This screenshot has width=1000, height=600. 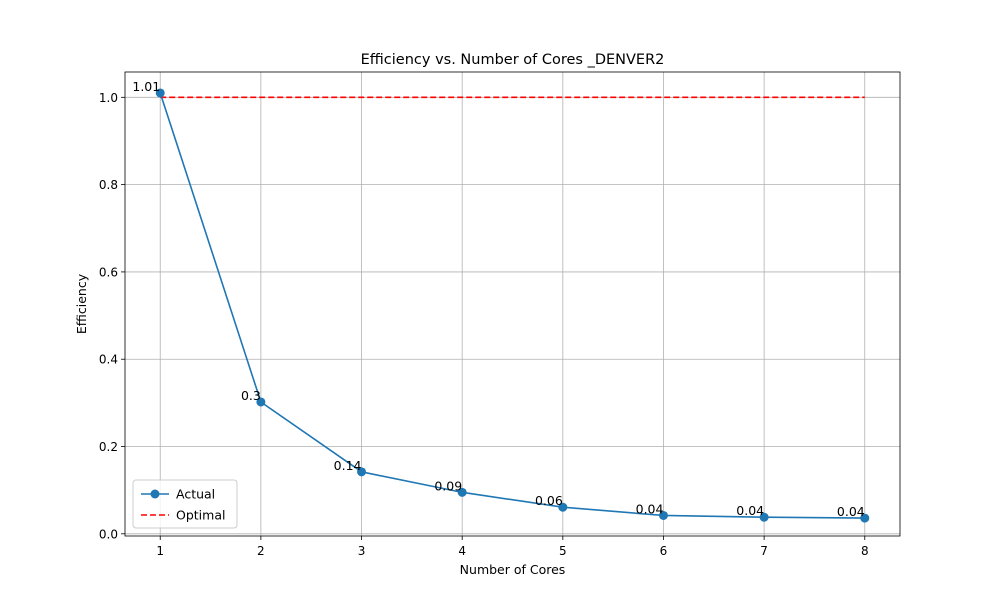 What do you see at coordinates (664, 551) in the screenshot?
I see `x-tick-label: 6` at bounding box center [664, 551].